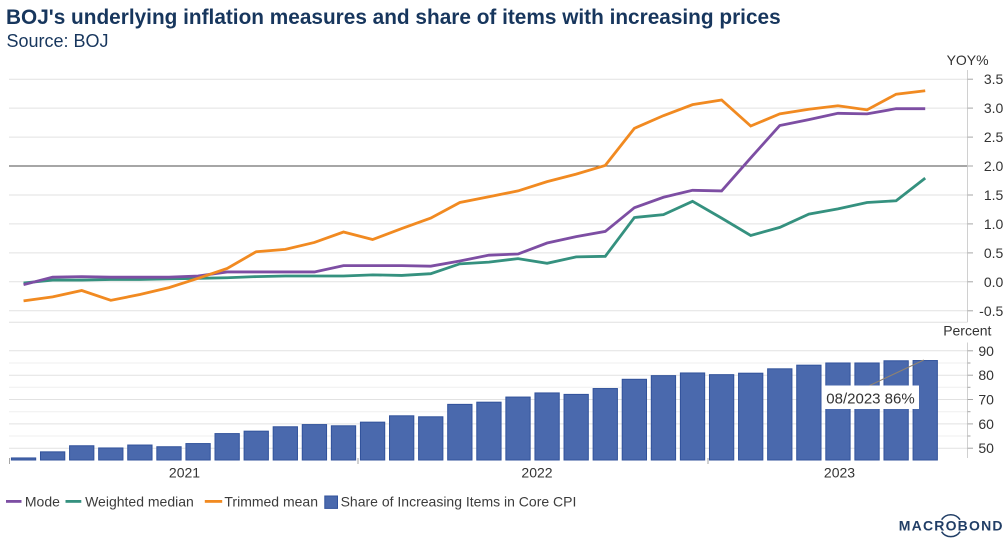 This screenshot has height=547, width=1008. Describe the element at coordinates (870, 399) in the screenshot. I see `svg-text: 08/2023 86%` at that location.